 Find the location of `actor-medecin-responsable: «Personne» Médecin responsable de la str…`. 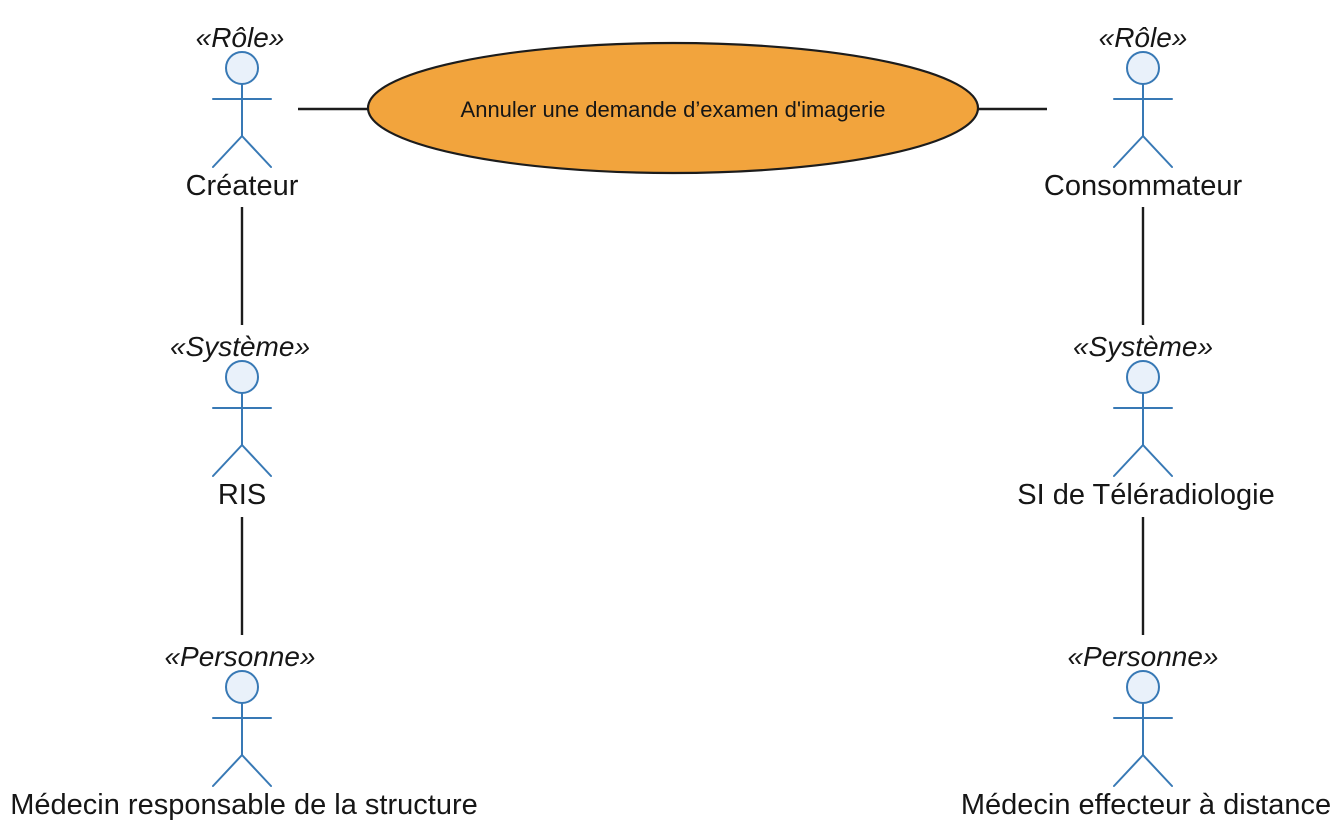

actor-medecin-responsable: «Personne» Médecin responsable de la str… is located at coordinates (243, 731).